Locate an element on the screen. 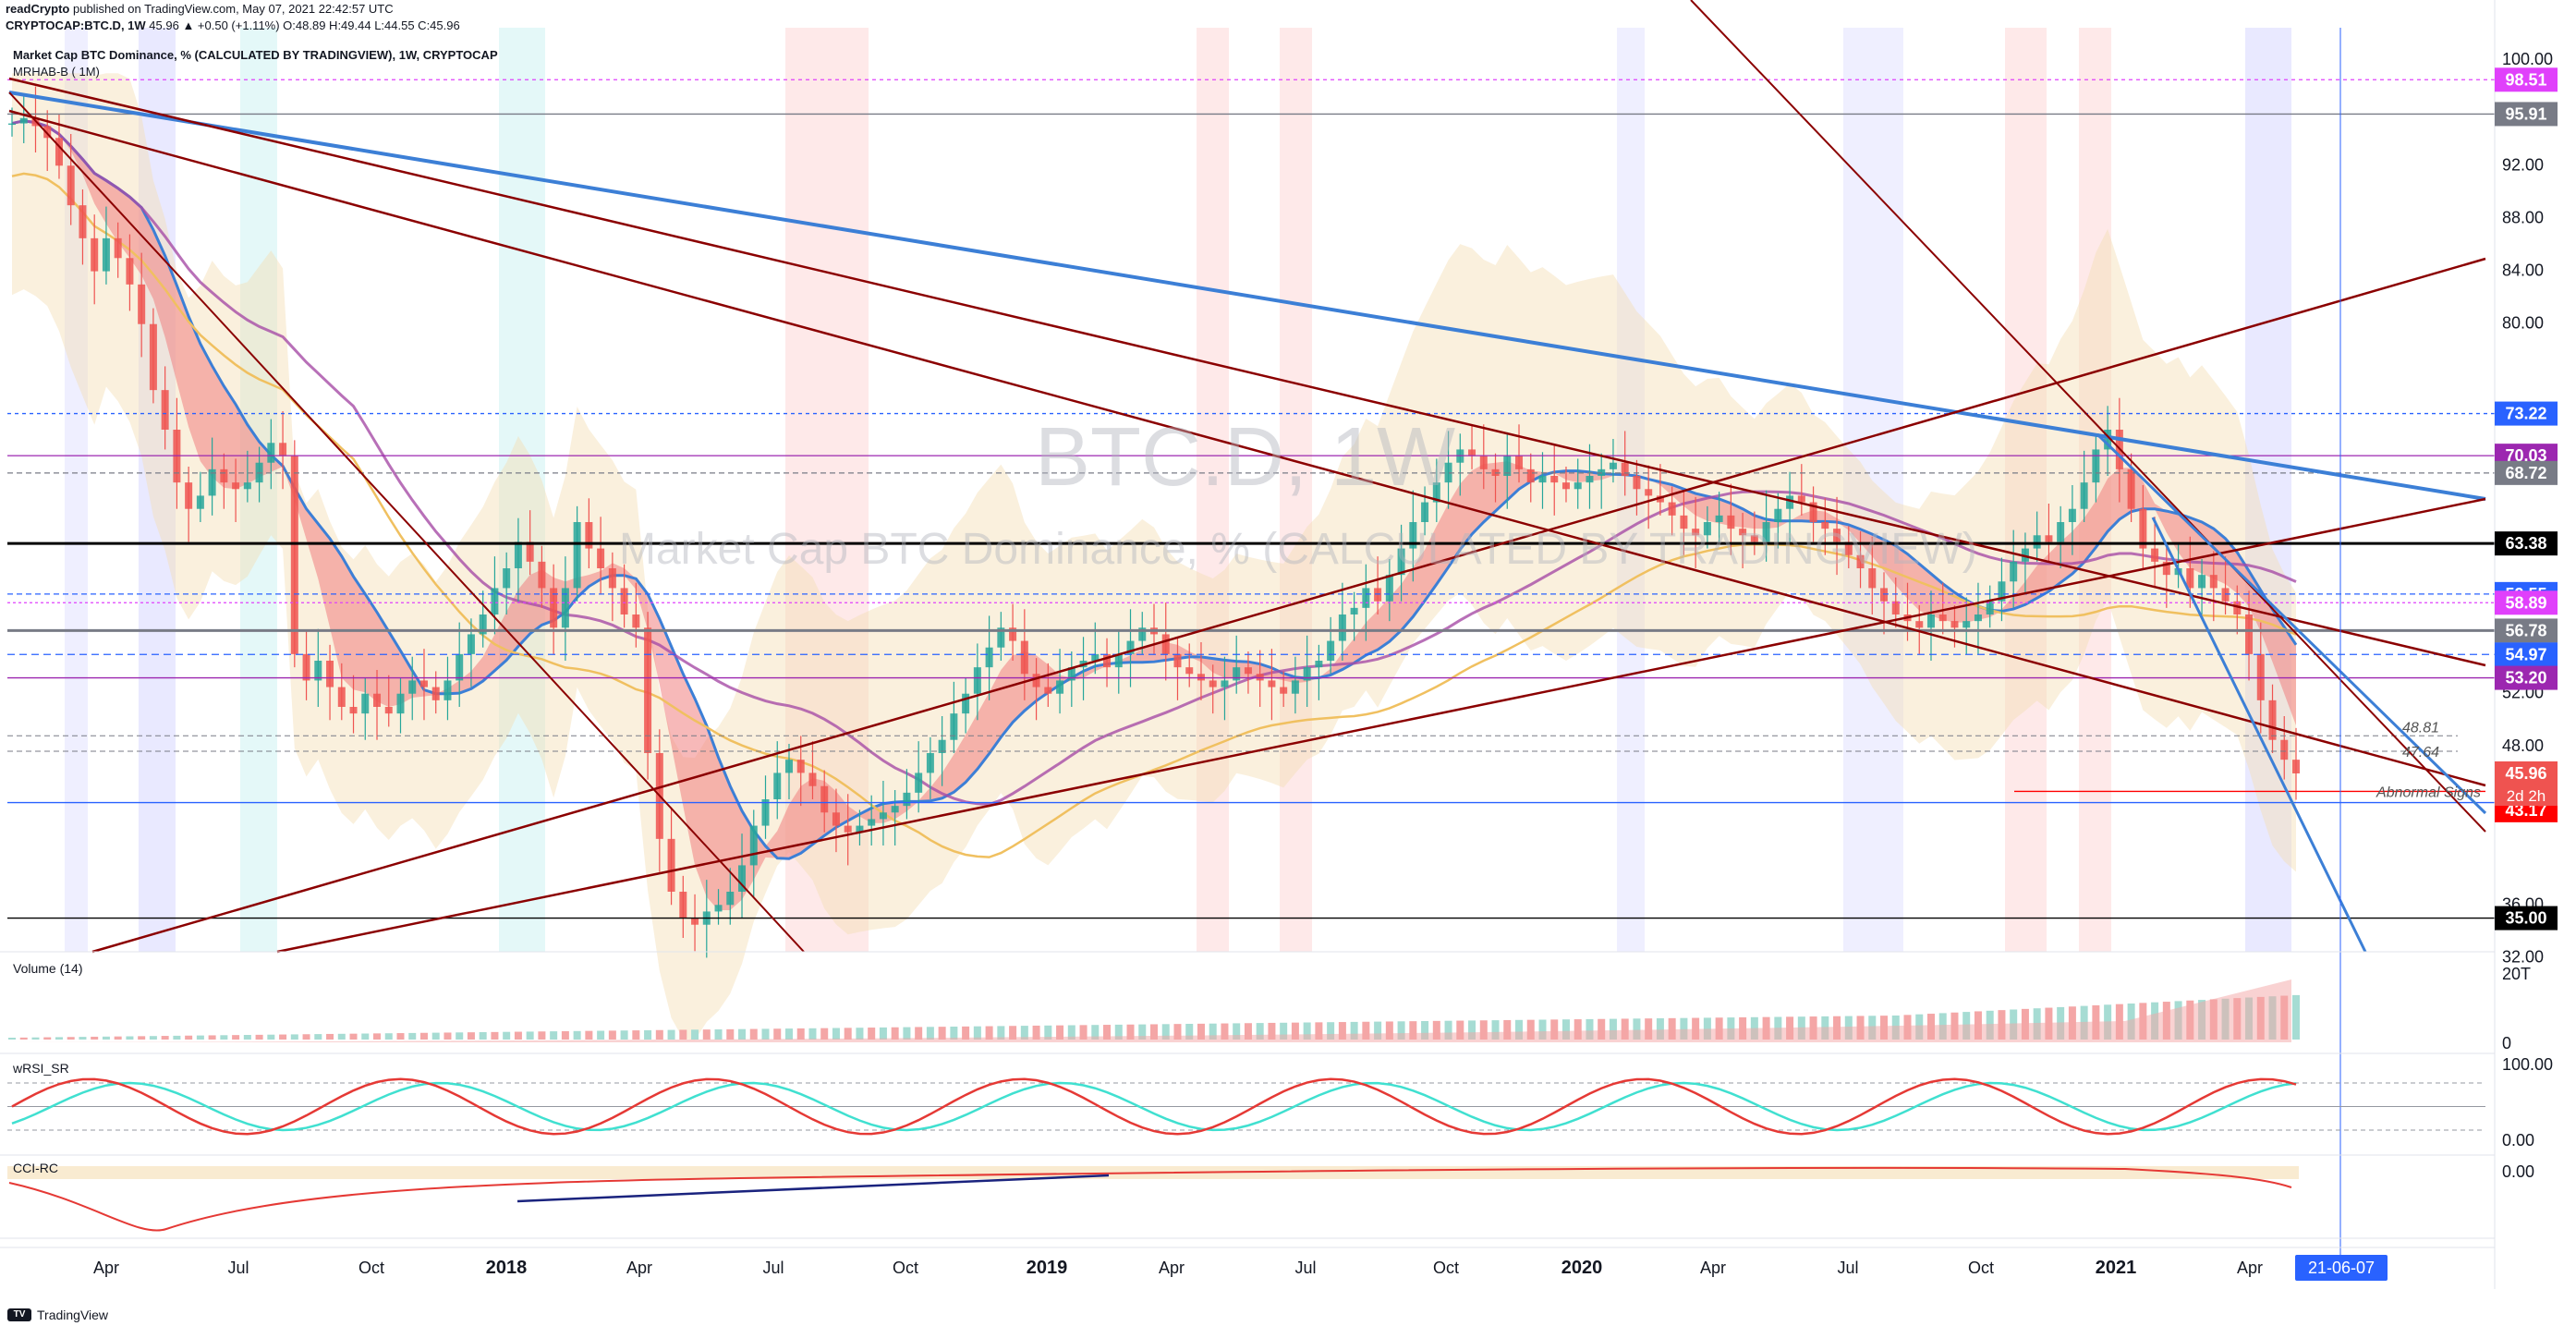 This screenshot has height=1326, width=2576. indicator-title-text: MRHAB-B ( 1M) is located at coordinates (56, 72).